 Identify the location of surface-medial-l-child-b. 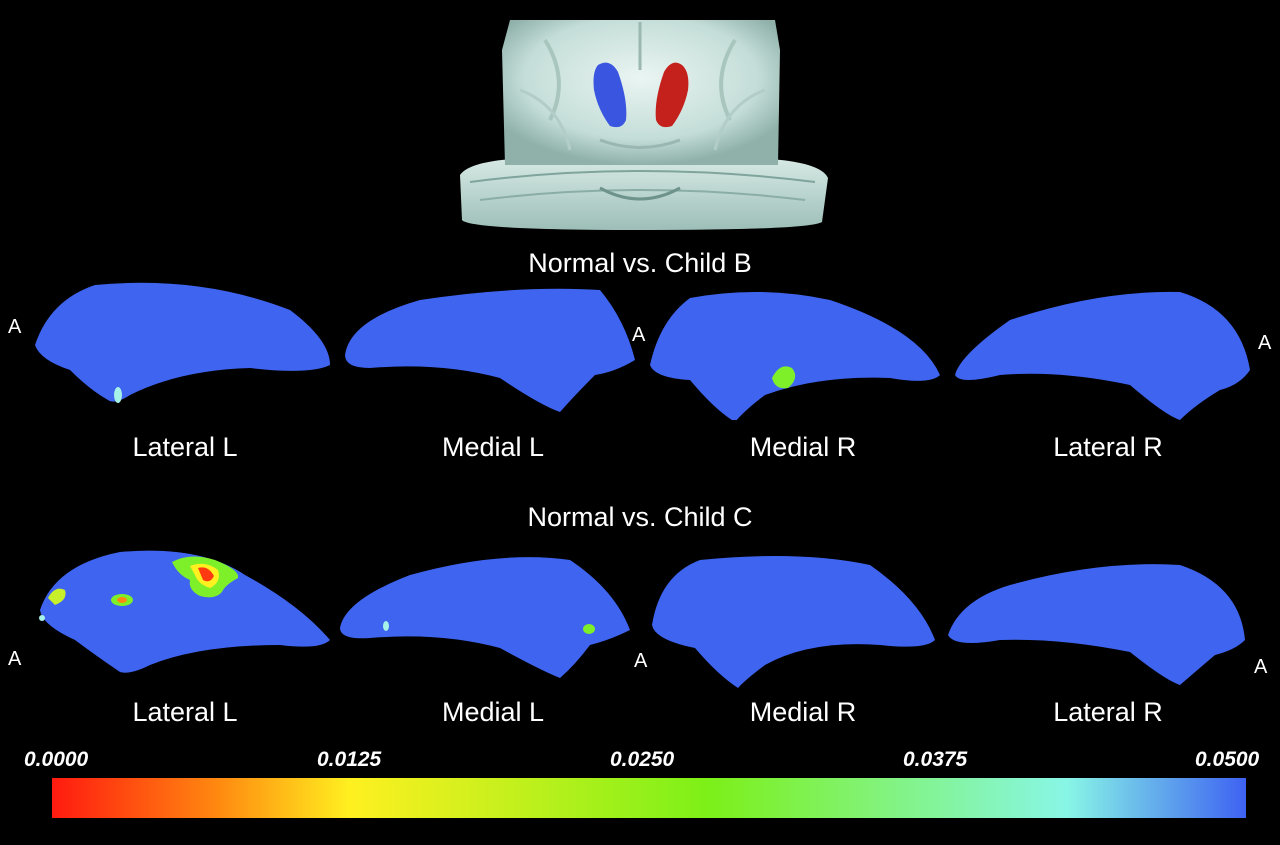
(490, 350).